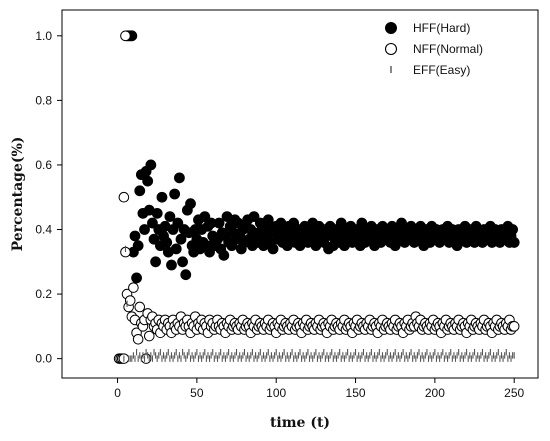 The height and width of the screenshot is (441, 550). I want to click on y-tick-label: 0.2, so click(43, 294).